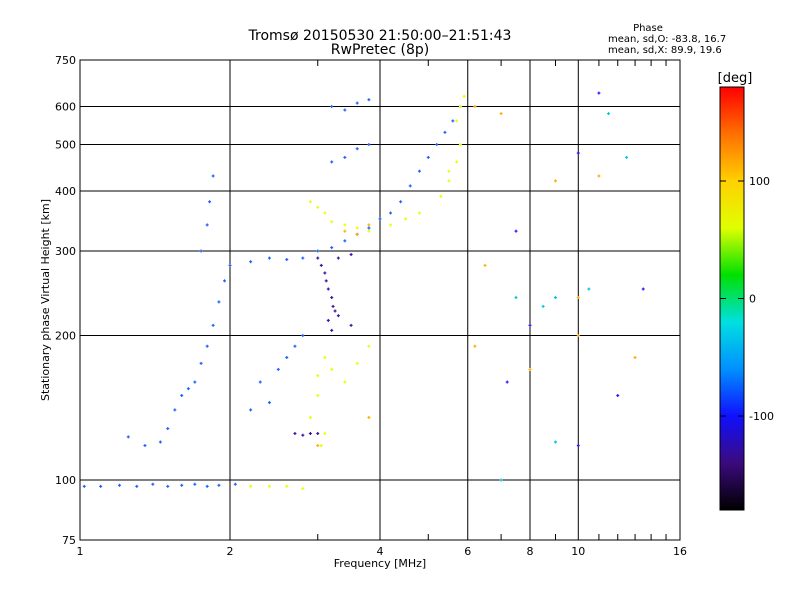 The width and height of the screenshot is (800, 600). What do you see at coordinates (69, 540) in the screenshot?
I see `y-tick-label: 75` at bounding box center [69, 540].